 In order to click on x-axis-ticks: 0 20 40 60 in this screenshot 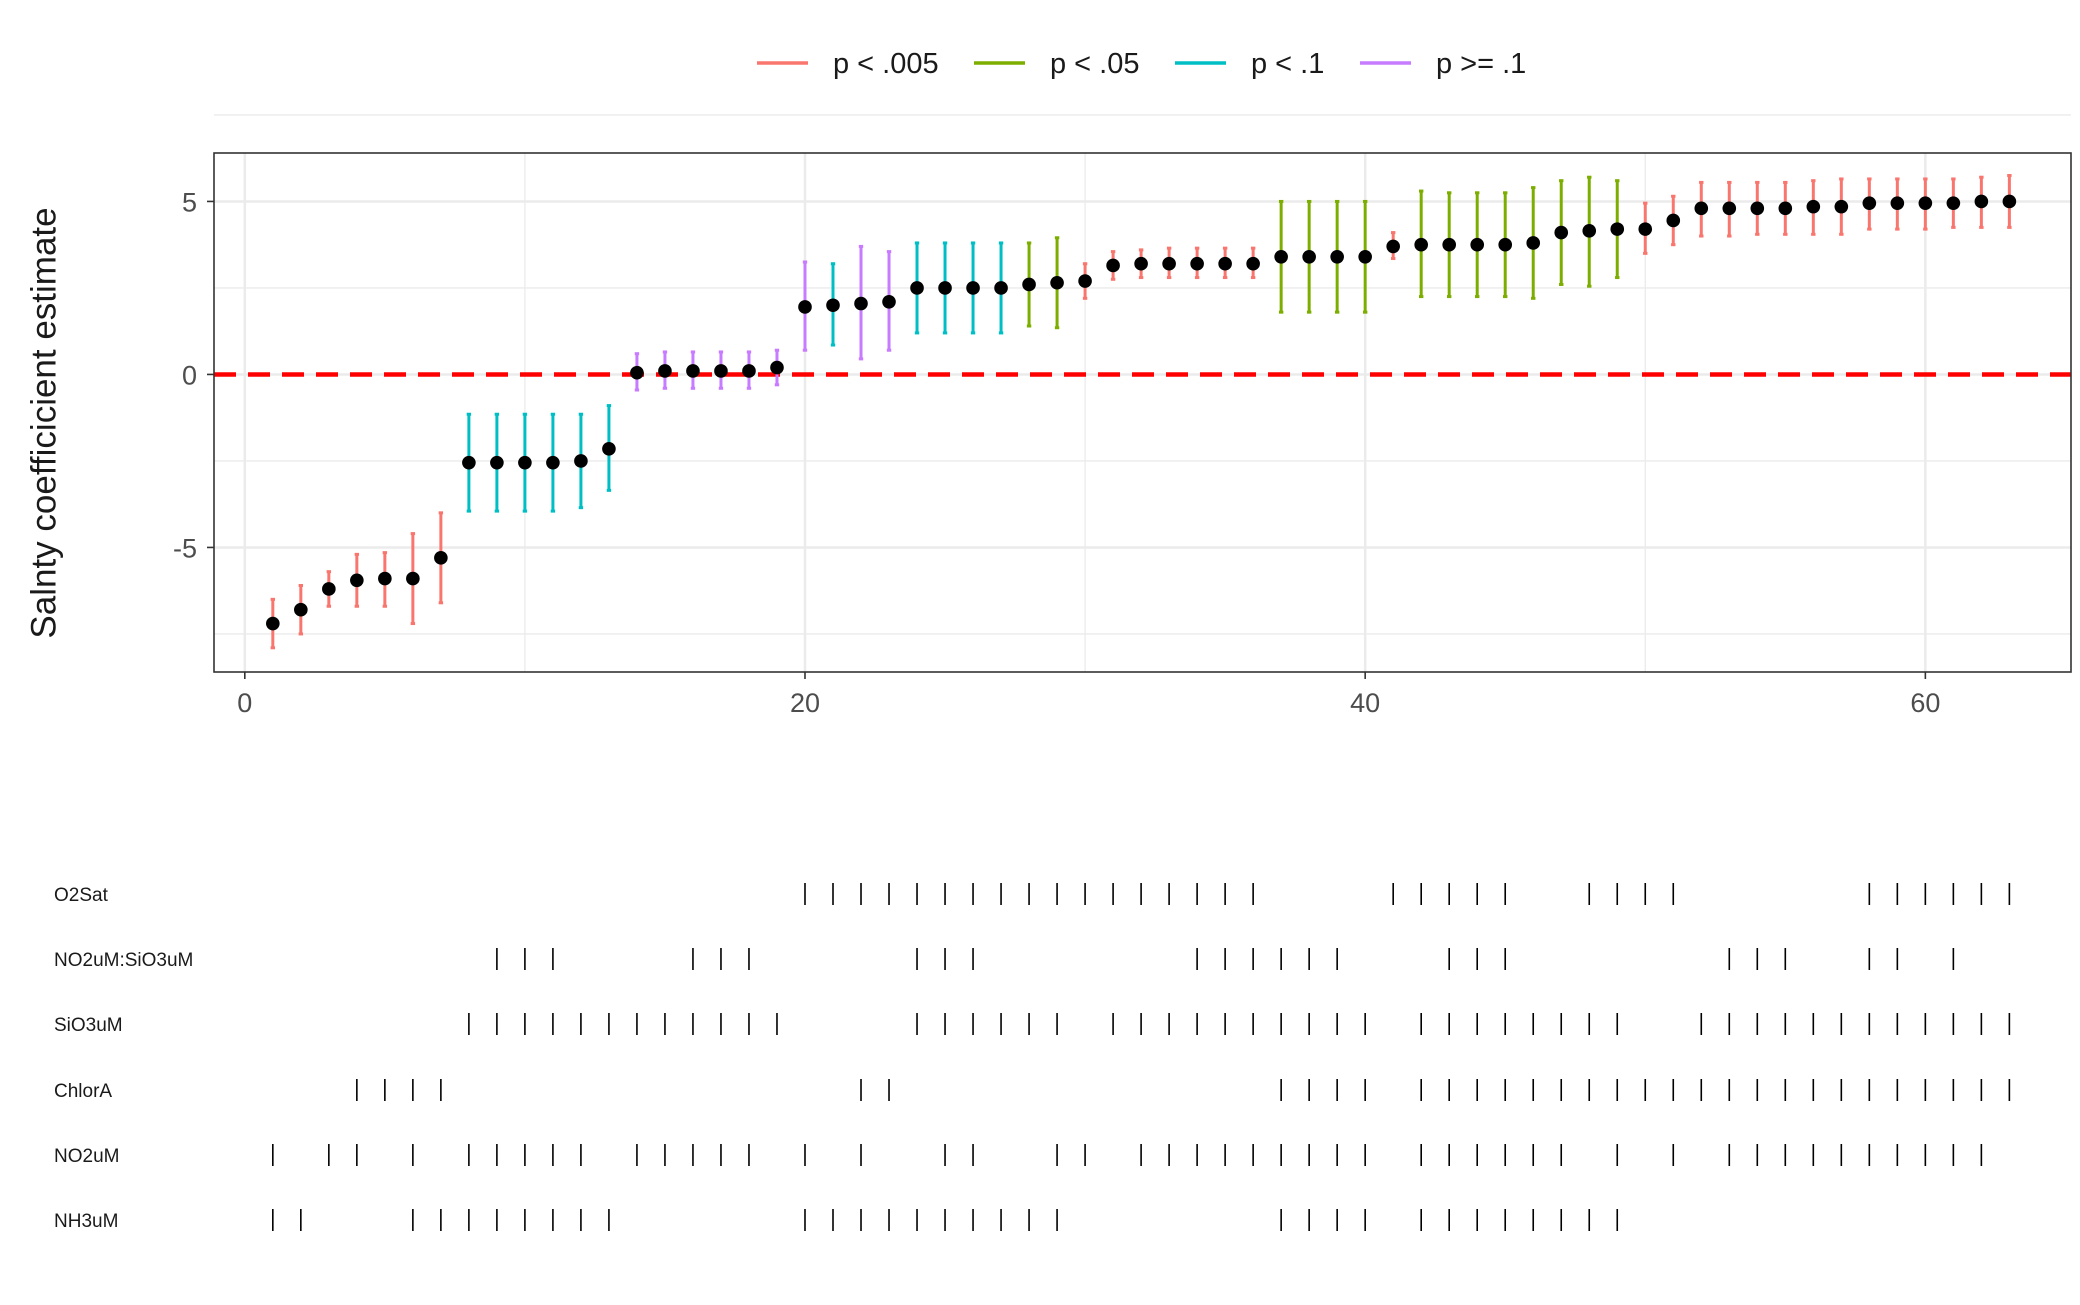, I will do `click(1088, 695)`.